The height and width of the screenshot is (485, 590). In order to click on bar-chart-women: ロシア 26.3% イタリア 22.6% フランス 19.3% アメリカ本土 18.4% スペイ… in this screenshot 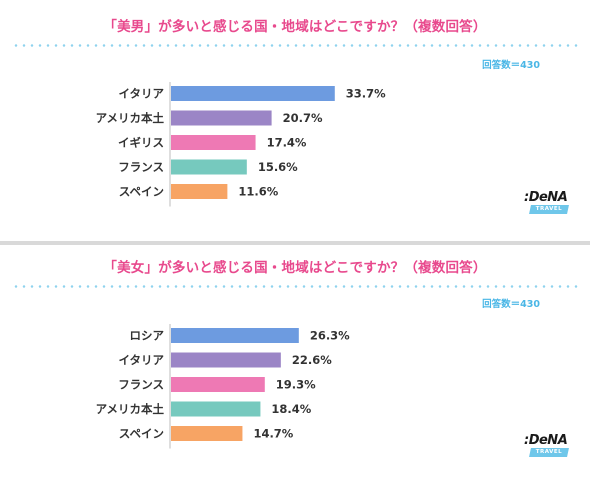, I will do `click(223, 386)`.